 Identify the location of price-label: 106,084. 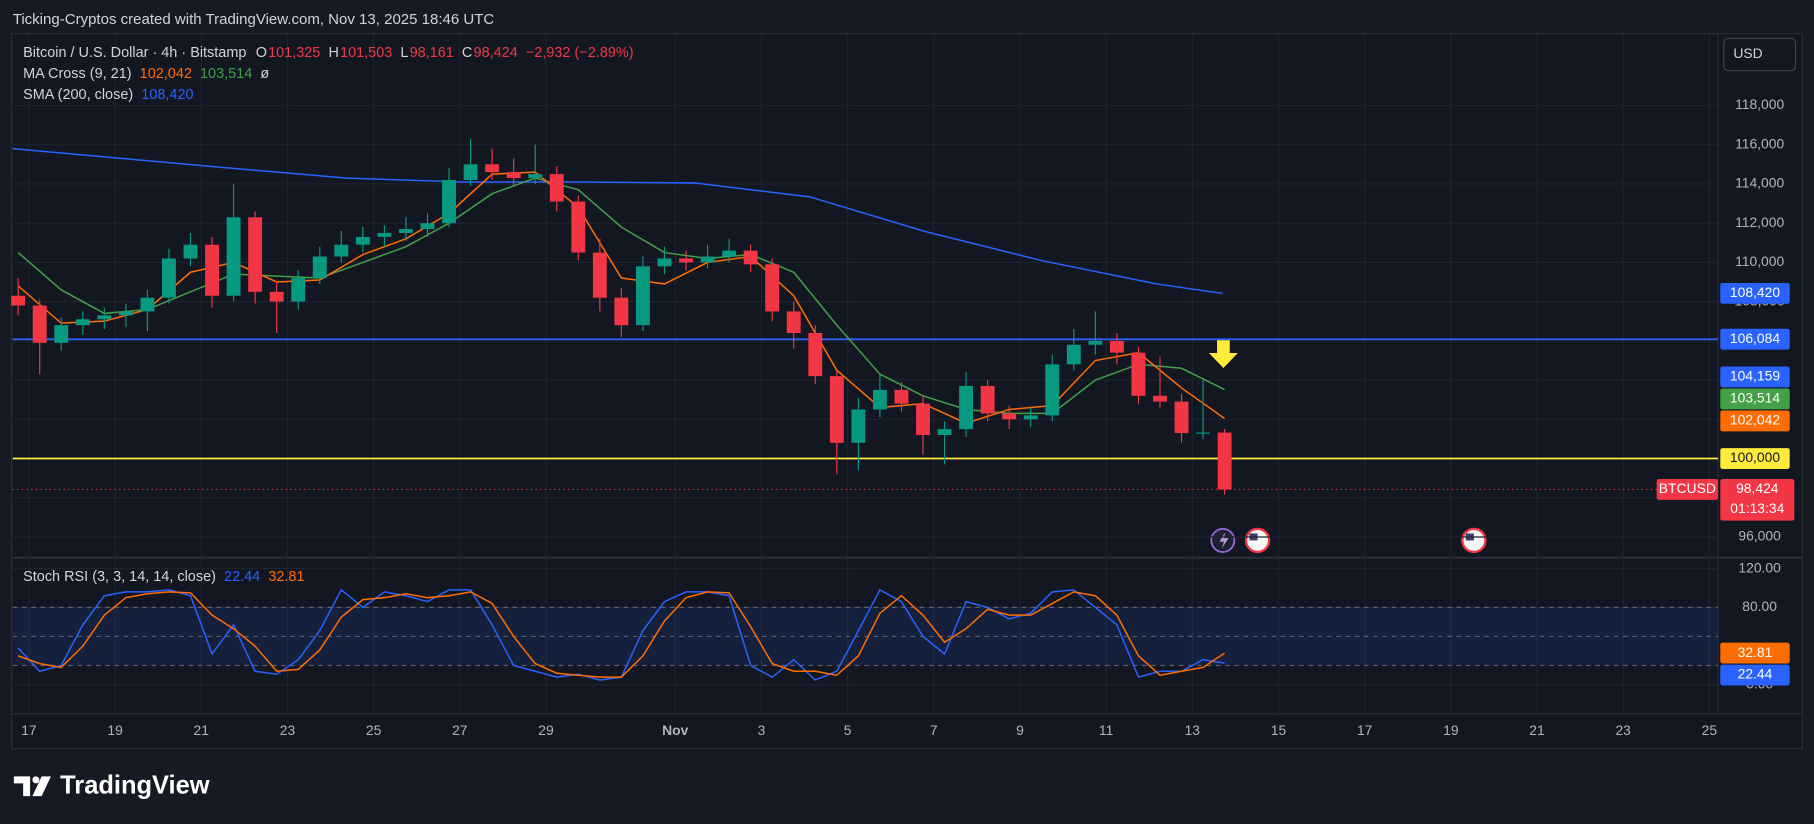
(1755, 338).